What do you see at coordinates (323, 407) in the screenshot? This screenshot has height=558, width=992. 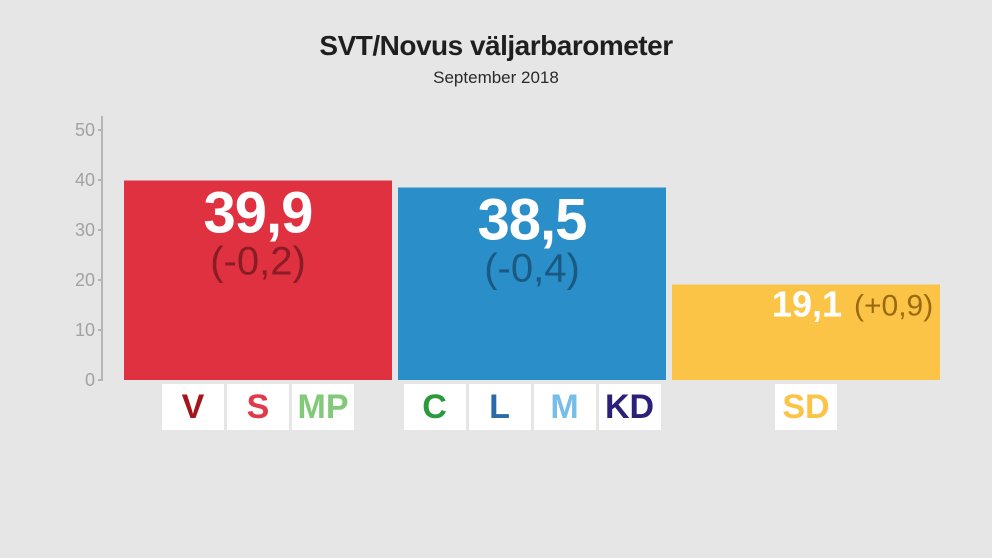 I see `party-label-mp: MP` at bounding box center [323, 407].